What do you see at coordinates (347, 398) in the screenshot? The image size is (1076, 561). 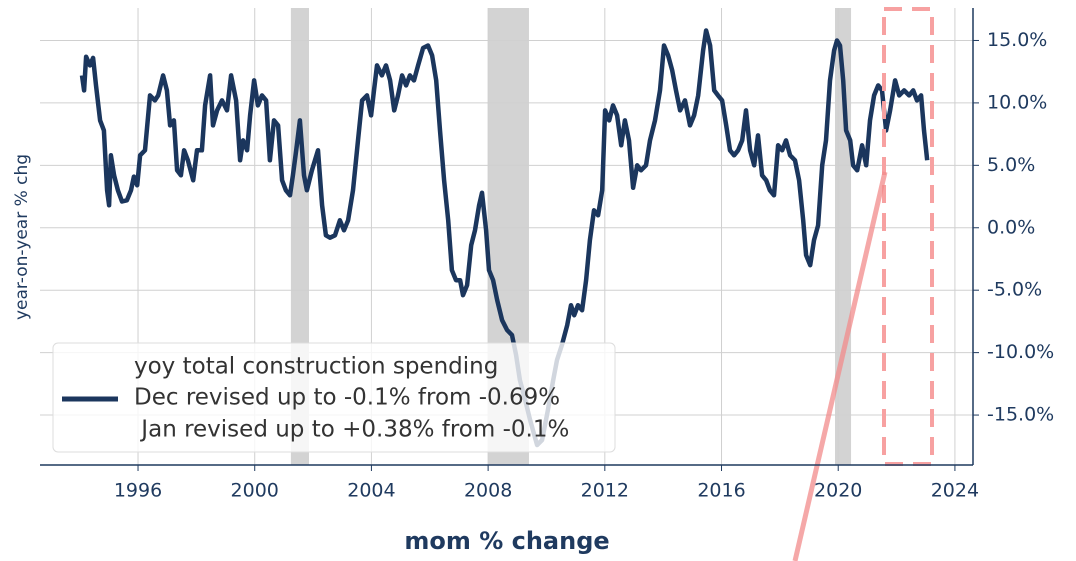 I see `legend-note: Dec revised up to -0.1% from -0.69%` at bounding box center [347, 398].